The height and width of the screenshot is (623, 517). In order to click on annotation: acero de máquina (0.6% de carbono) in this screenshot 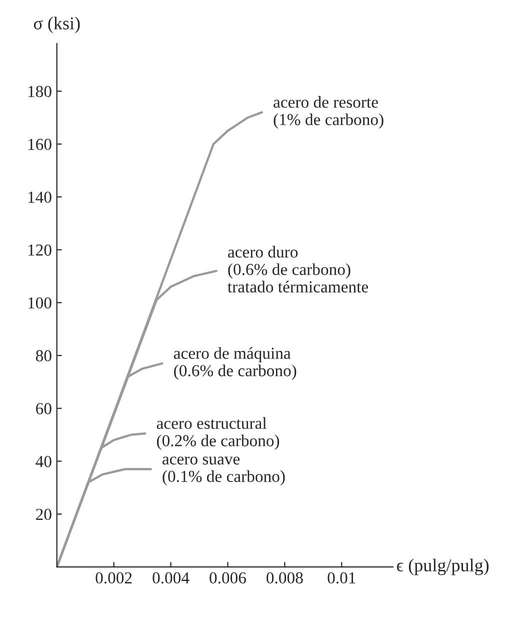, I will do `click(235, 363)`.